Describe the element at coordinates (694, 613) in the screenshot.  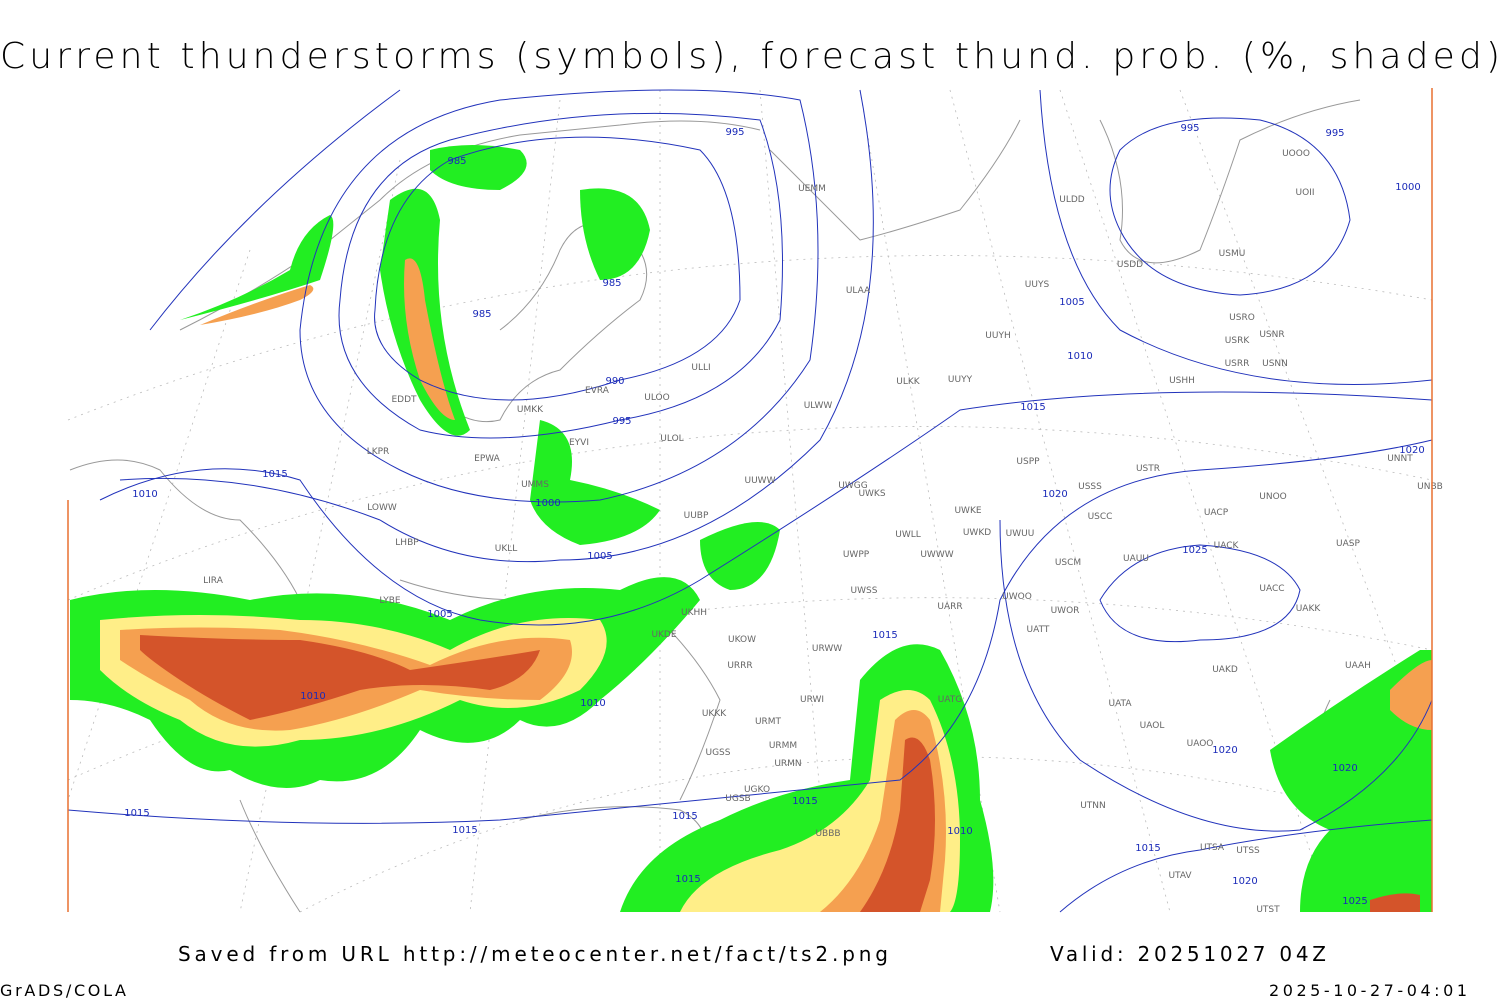
I see `station-label: UKHH` at that location.